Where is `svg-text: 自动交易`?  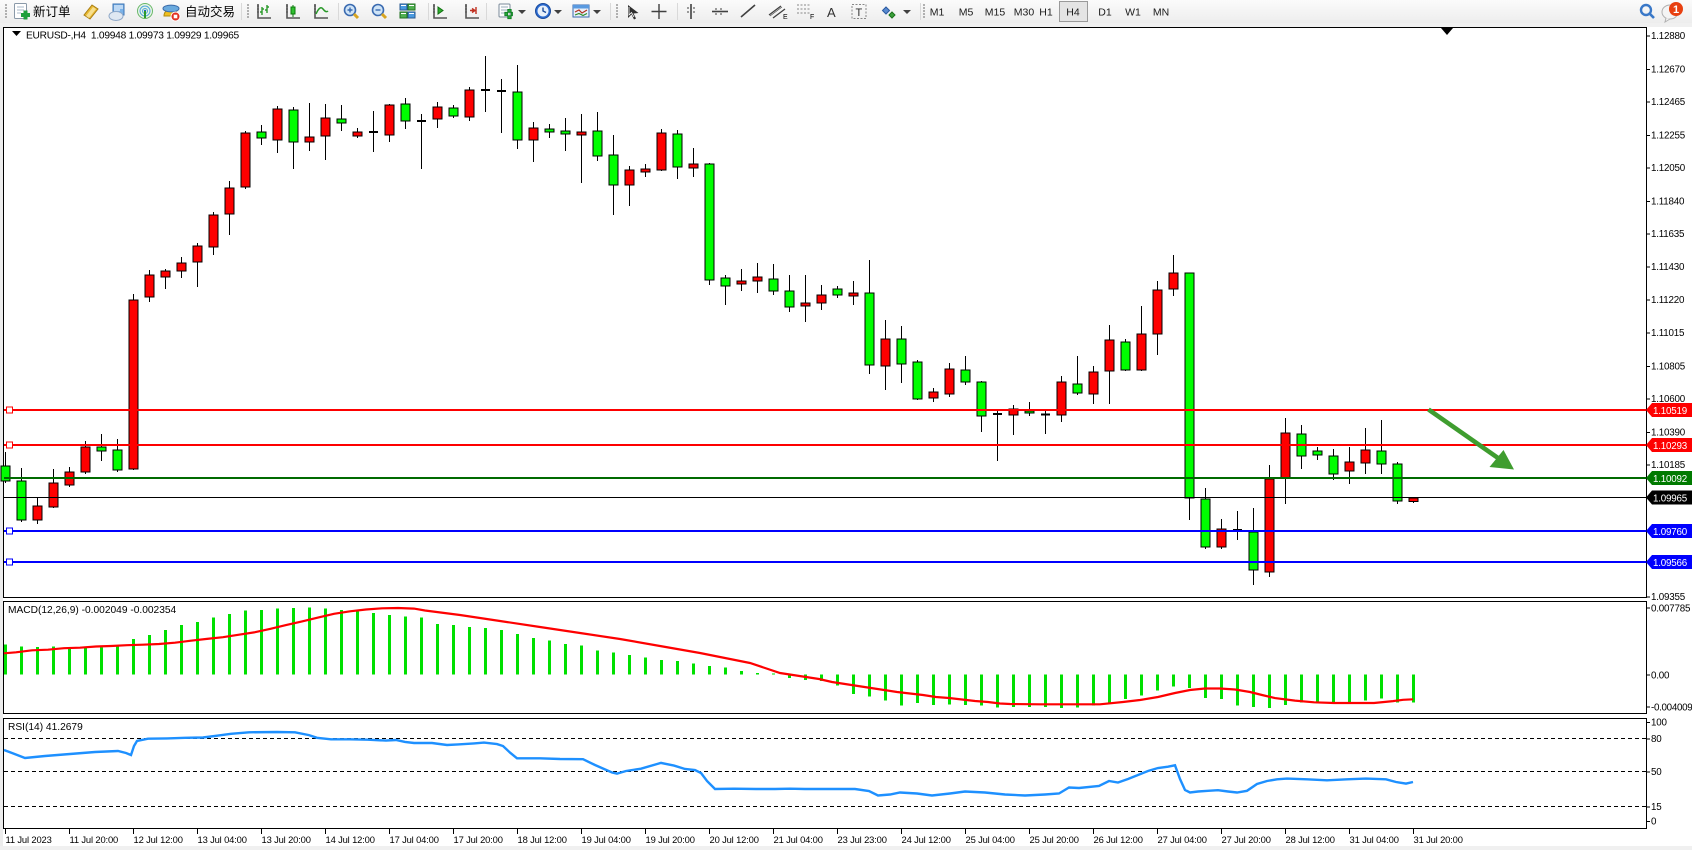
svg-text: 自动交易 is located at coordinates (210, 11).